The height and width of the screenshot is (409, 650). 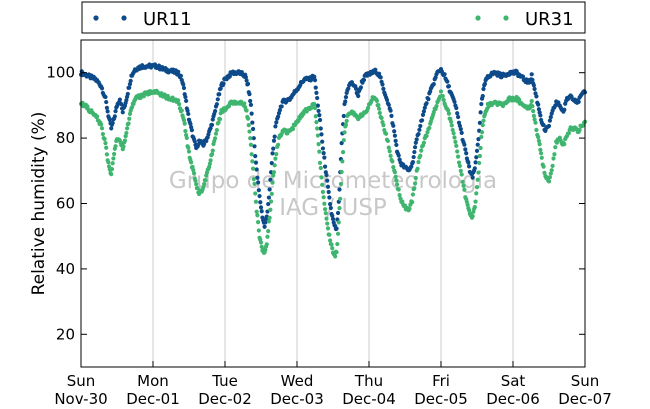 What do you see at coordinates (225, 399) in the screenshot?
I see `x-tick-date-label: Dec-02` at bounding box center [225, 399].